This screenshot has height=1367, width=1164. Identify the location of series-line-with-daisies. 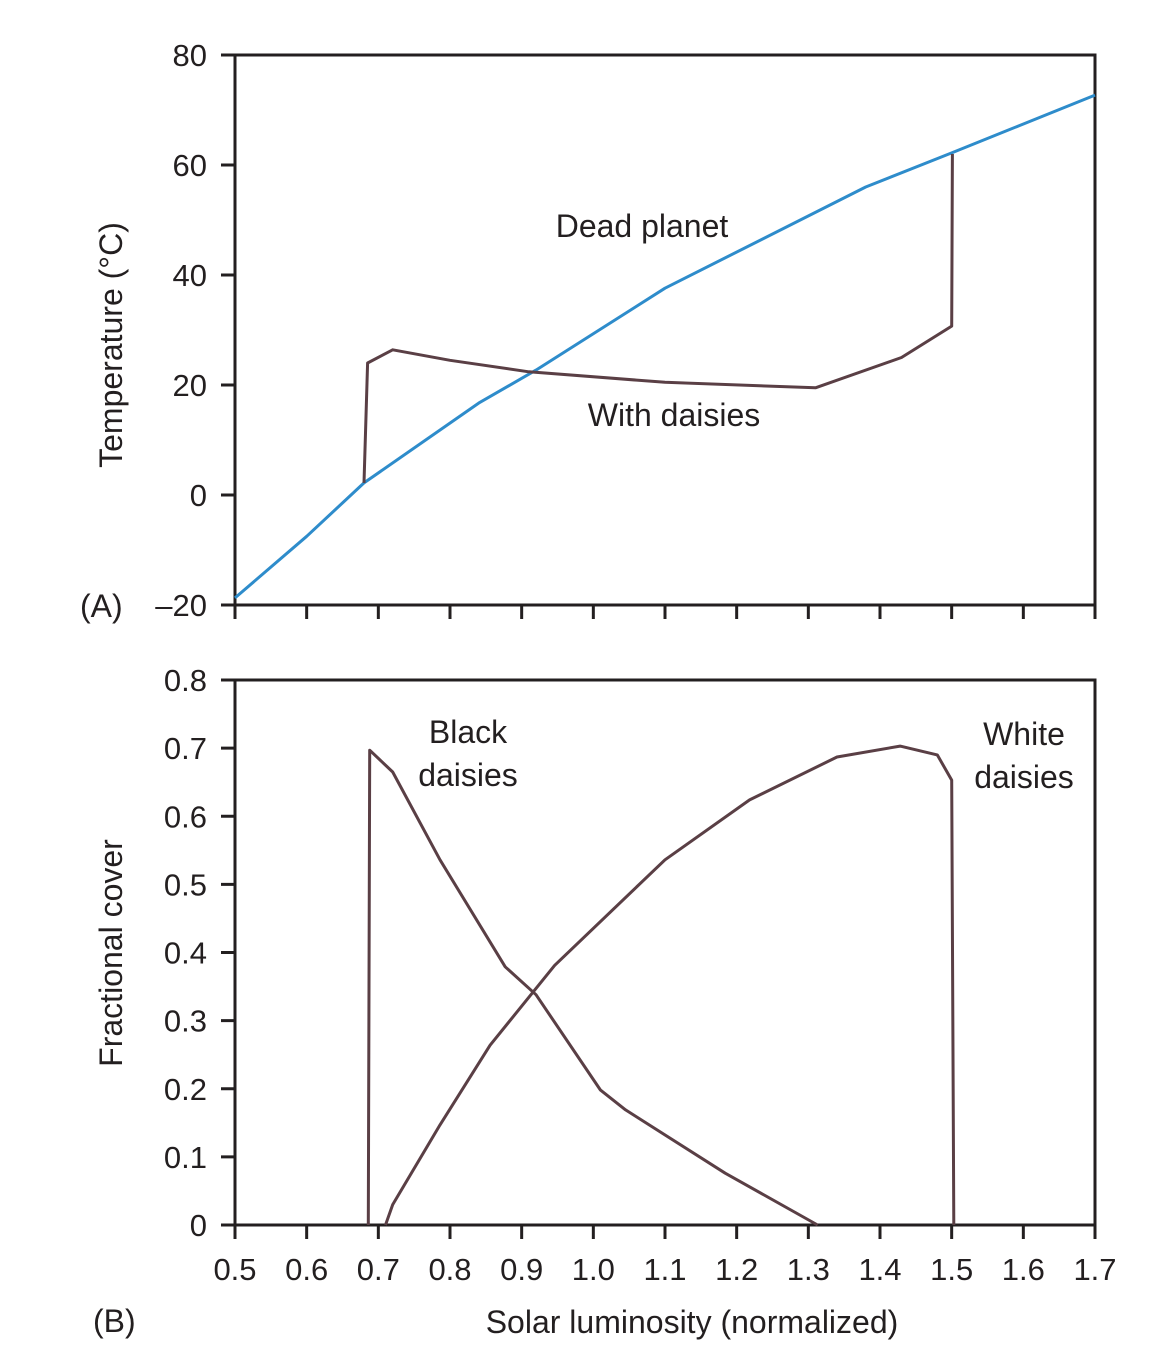
(658, 318).